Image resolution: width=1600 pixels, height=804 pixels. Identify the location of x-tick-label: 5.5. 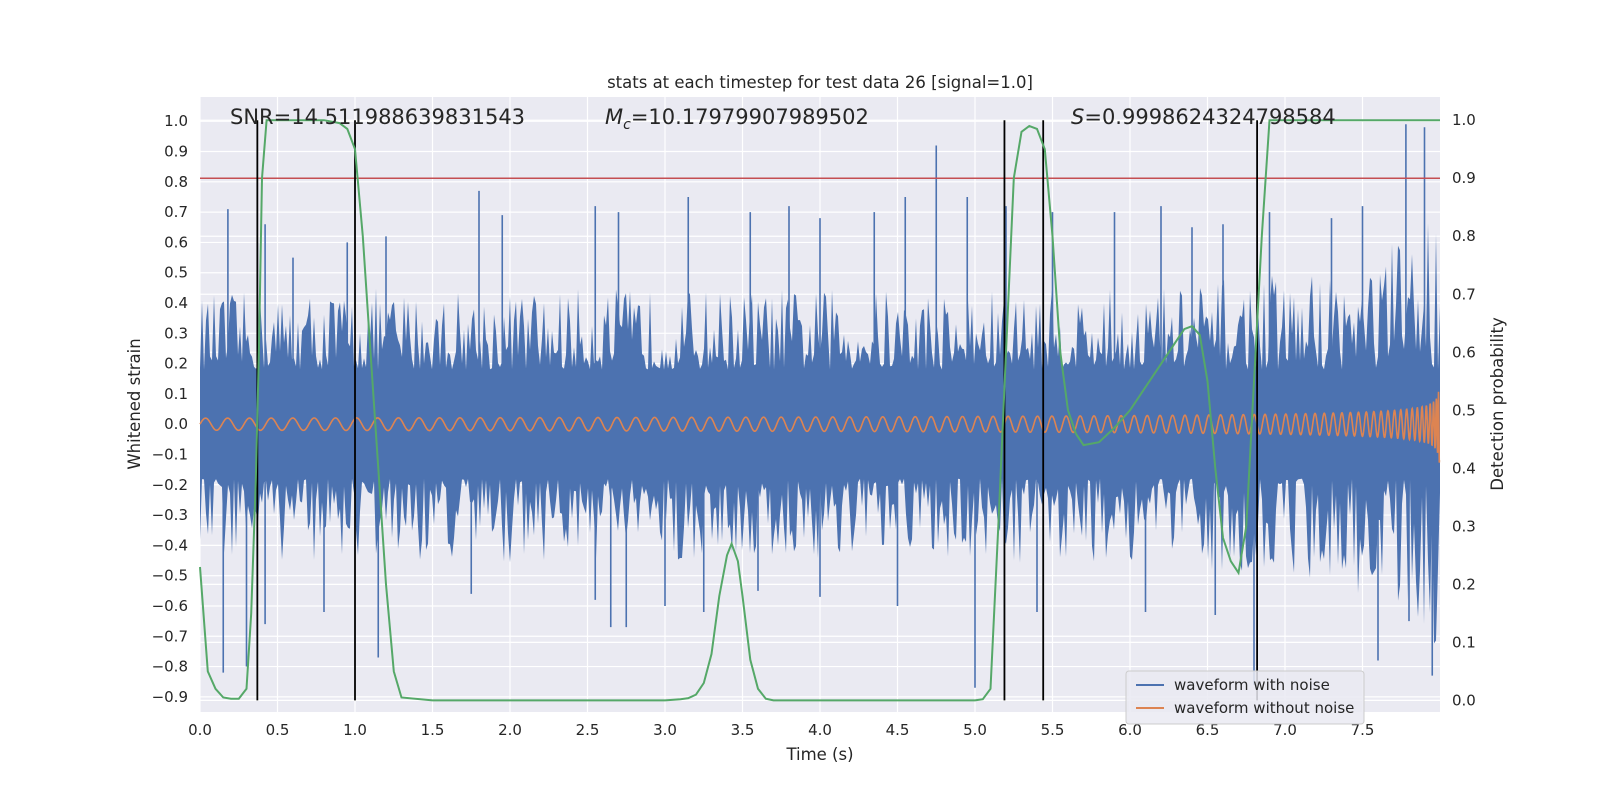
(1053, 730).